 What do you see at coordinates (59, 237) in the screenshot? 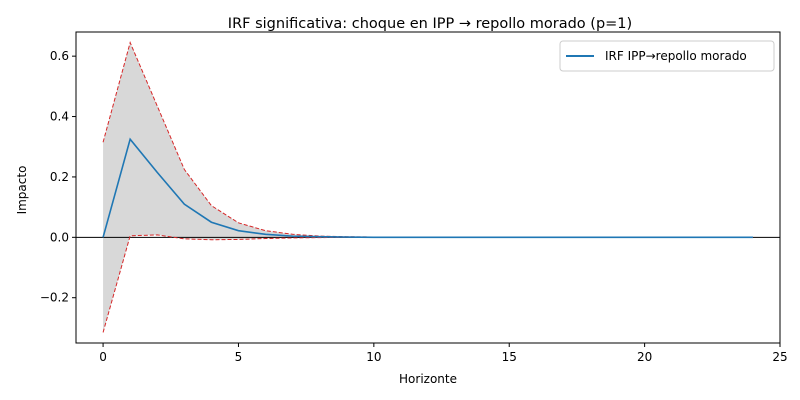
I see `y-tick-label: 0.0` at bounding box center [59, 237].